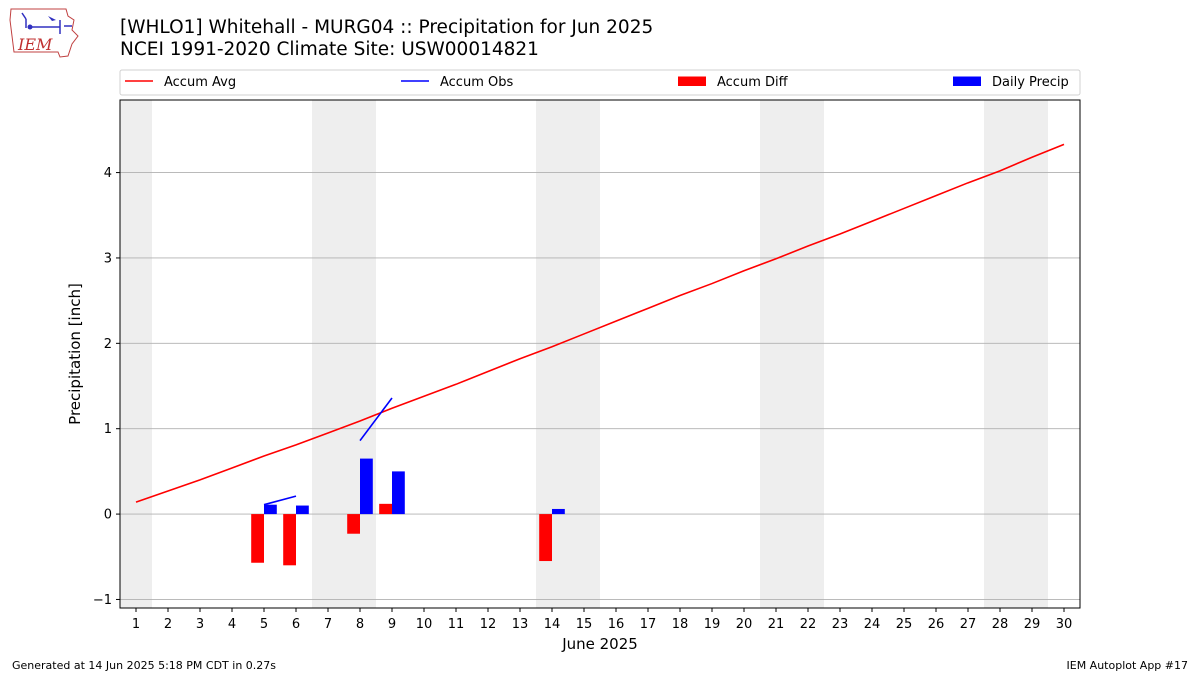 Image resolution: width=1200 pixels, height=675 pixels. Describe the element at coordinates (108, 173) in the screenshot. I see `y-tick-label-4: 4` at that location.